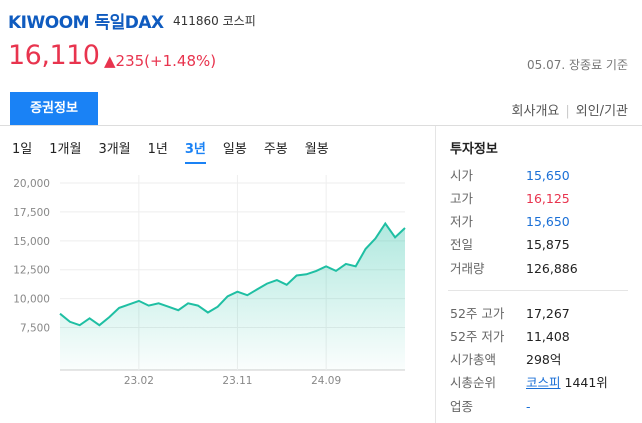 This screenshot has height=423, width=642. Describe the element at coordinates (569, 111) in the screenshot. I see `tab-links: 회사개요 | 외인/기관` at that location.